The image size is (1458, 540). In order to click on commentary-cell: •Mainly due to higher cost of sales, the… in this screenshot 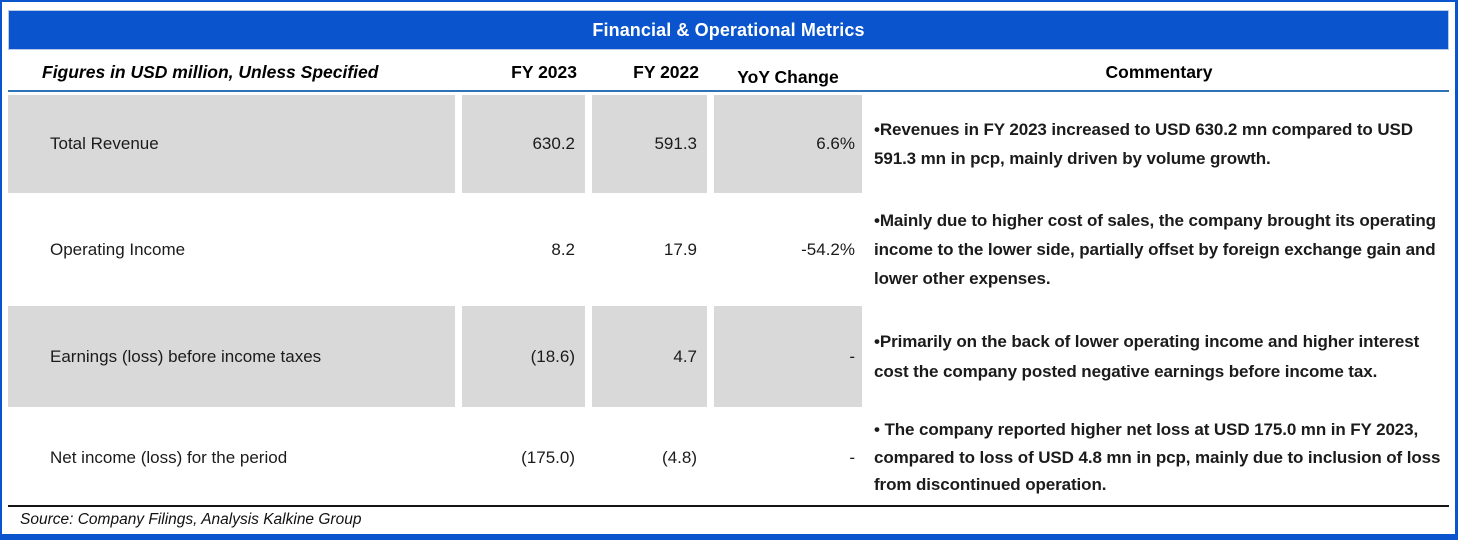, I will do `click(1155, 249)`.